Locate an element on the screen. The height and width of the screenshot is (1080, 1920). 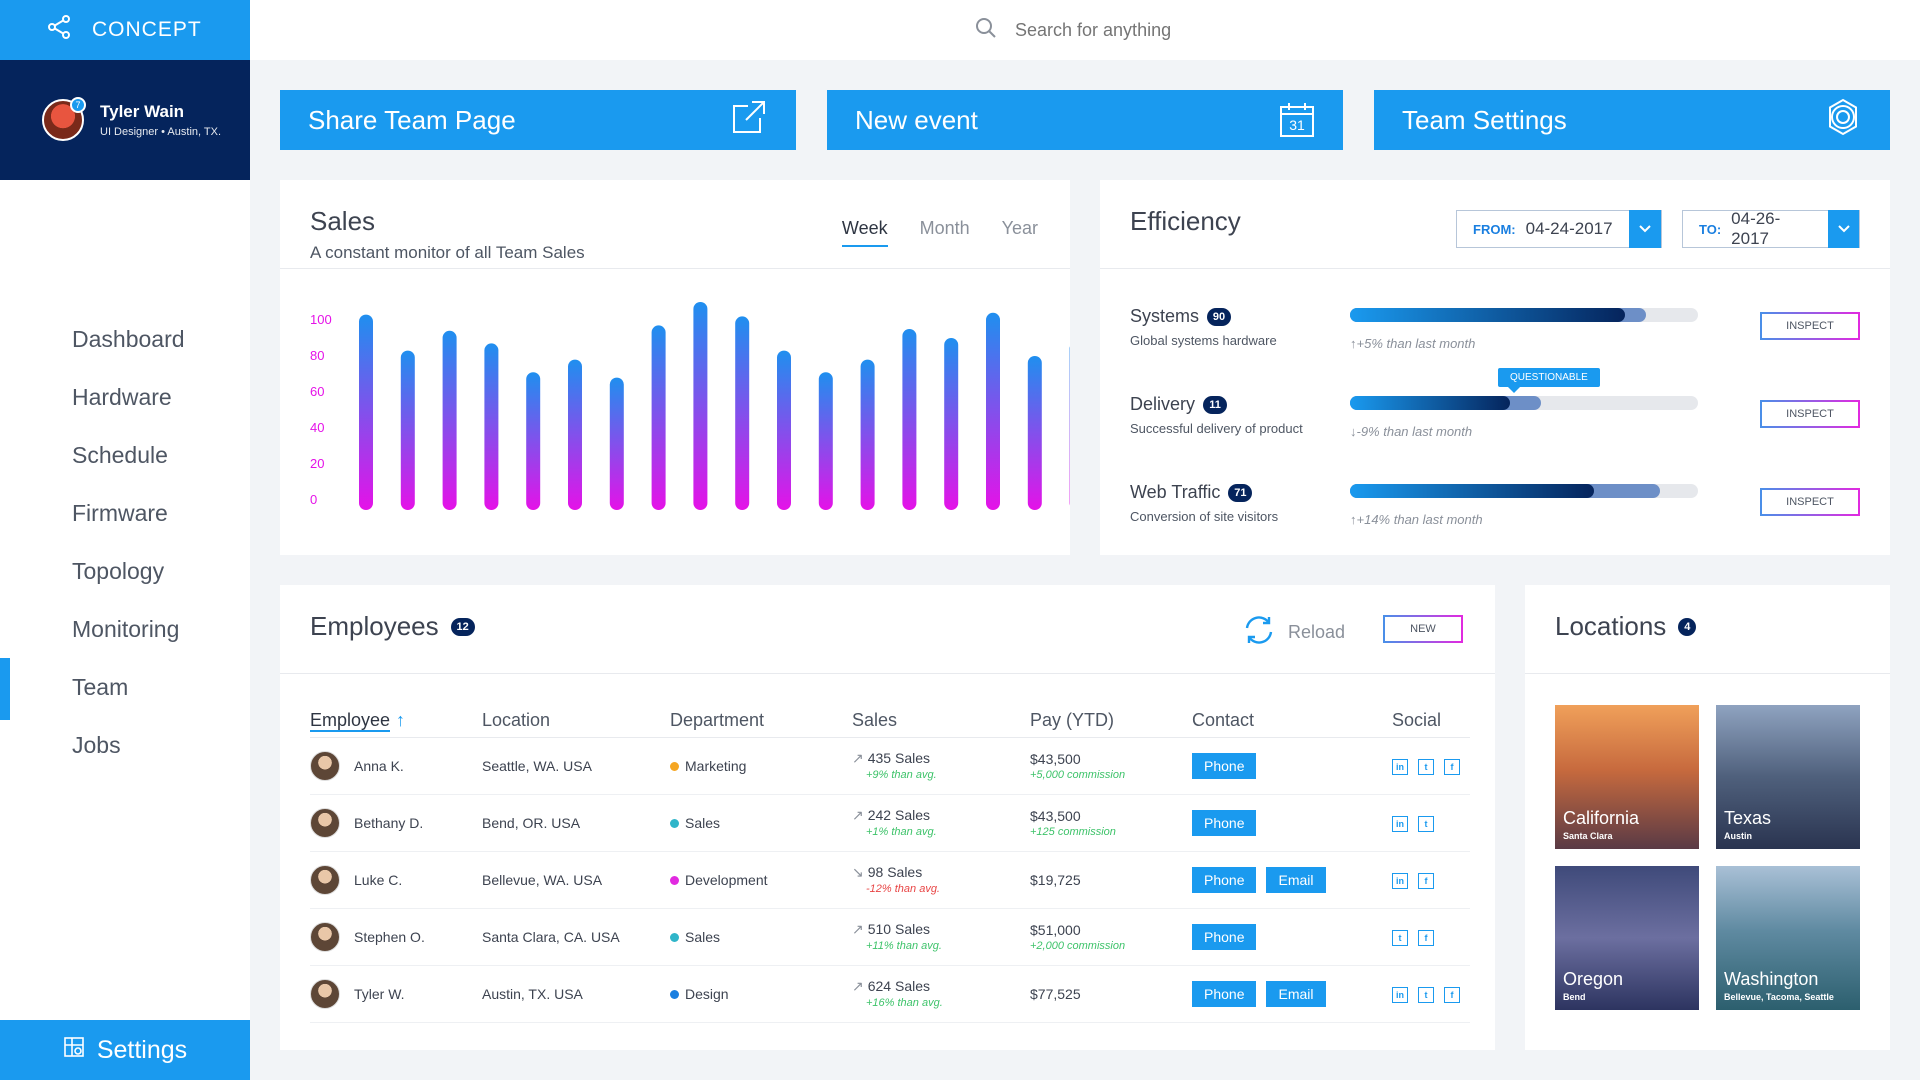
profile-card: 7 Tyler Wain UI Designer • Austin, TX. is located at coordinates (125, 120).